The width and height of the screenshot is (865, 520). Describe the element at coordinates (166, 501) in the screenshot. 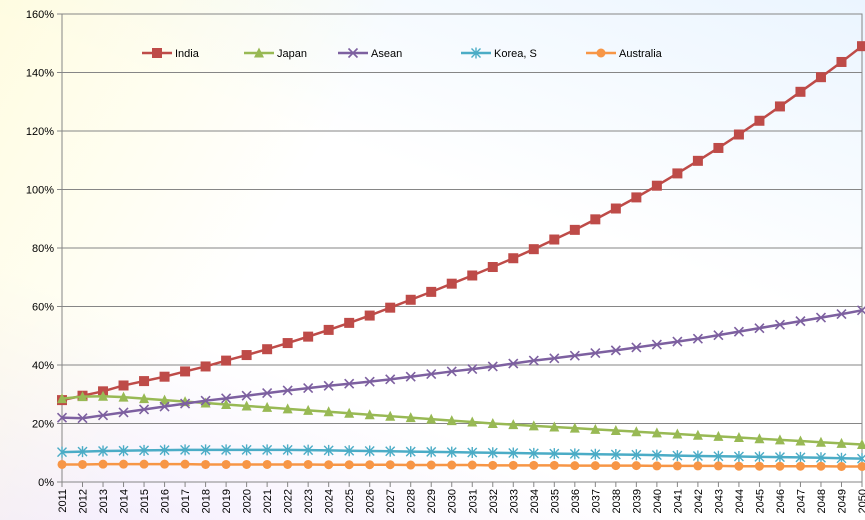

I see `x-tick-label: 2016` at that location.